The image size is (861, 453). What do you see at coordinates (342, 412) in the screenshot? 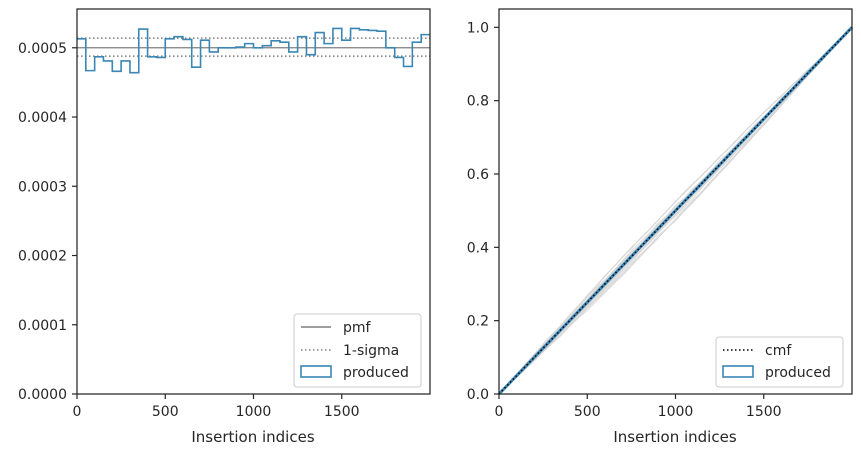
I see `left-x-tick-label: 1500` at bounding box center [342, 412].